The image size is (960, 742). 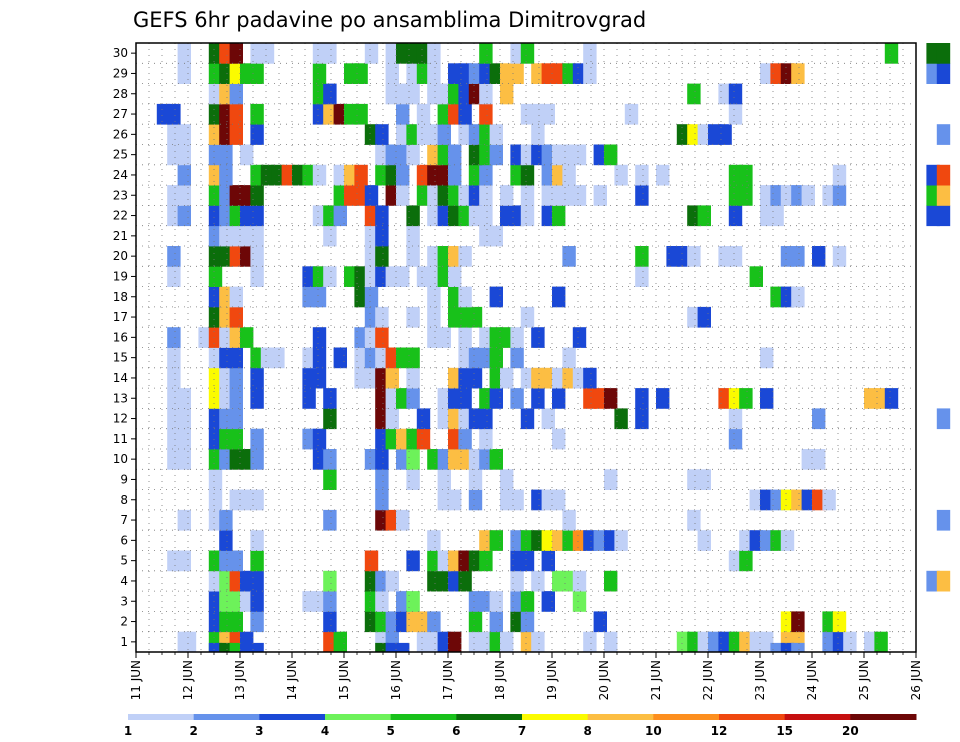 I want to click on colorbar-label: 12, so click(x=719, y=731).